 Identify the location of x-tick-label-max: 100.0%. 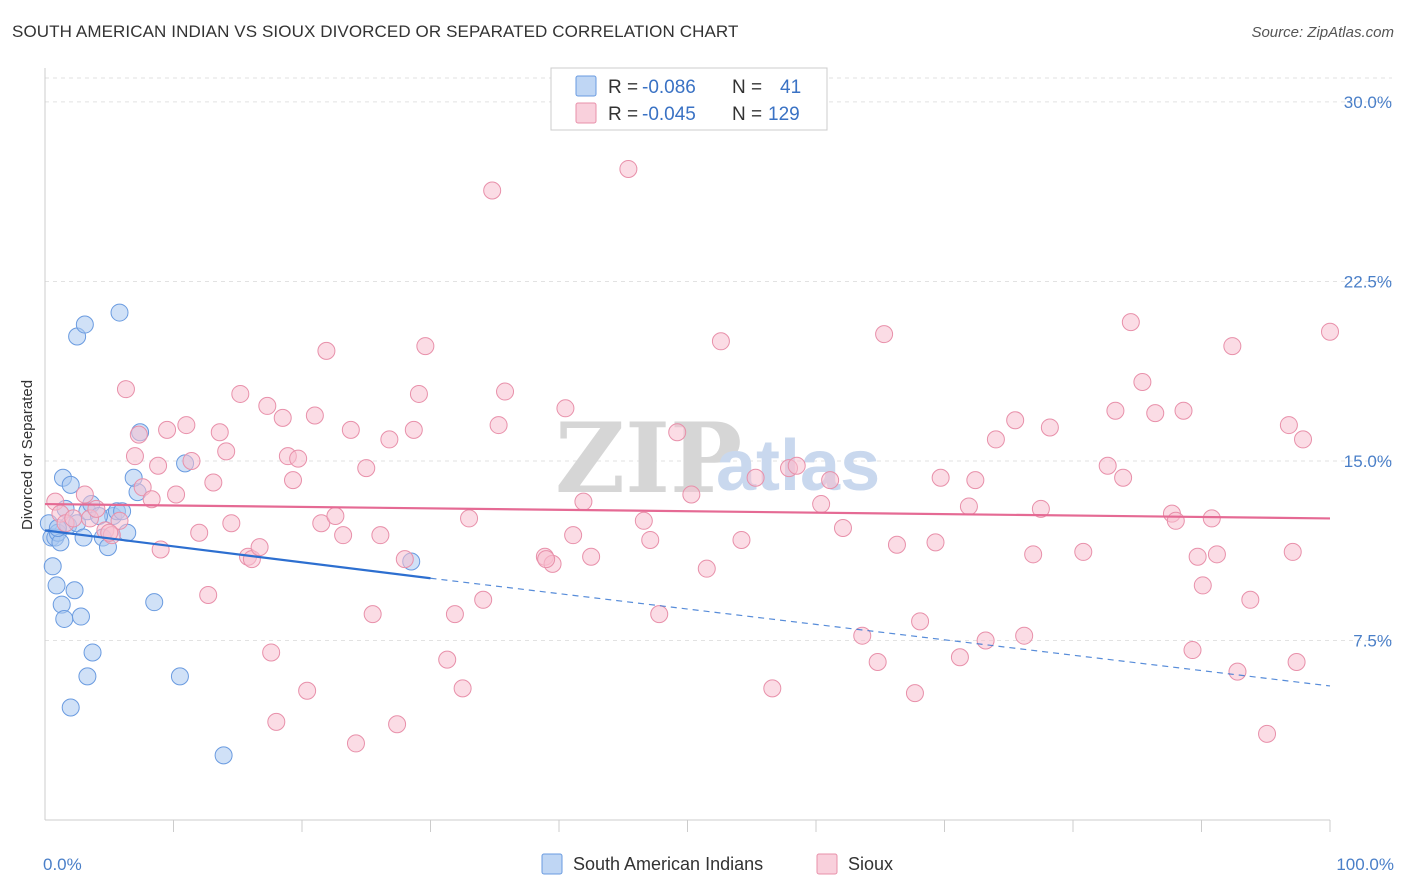
(1365, 864).